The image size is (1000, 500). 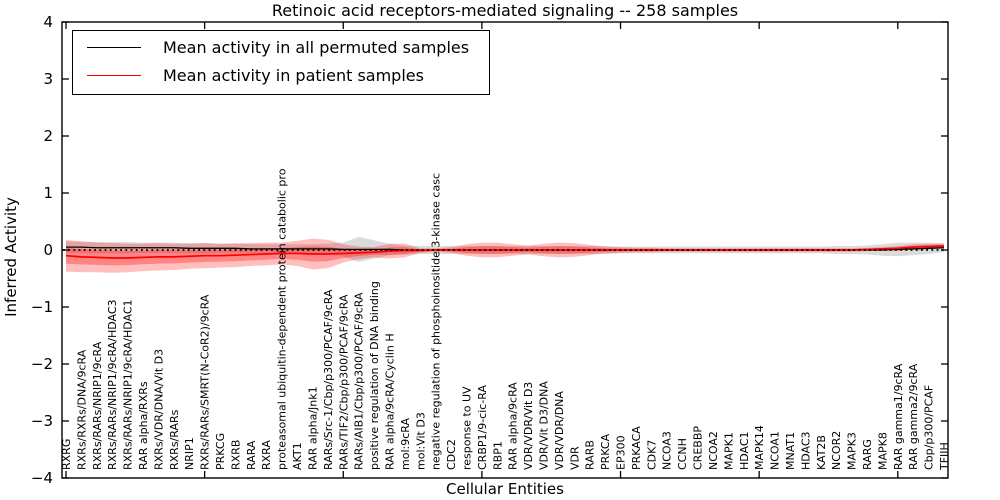 I want to click on x-category-label: RAR gamma2/9cRA, so click(x=913, y=416).